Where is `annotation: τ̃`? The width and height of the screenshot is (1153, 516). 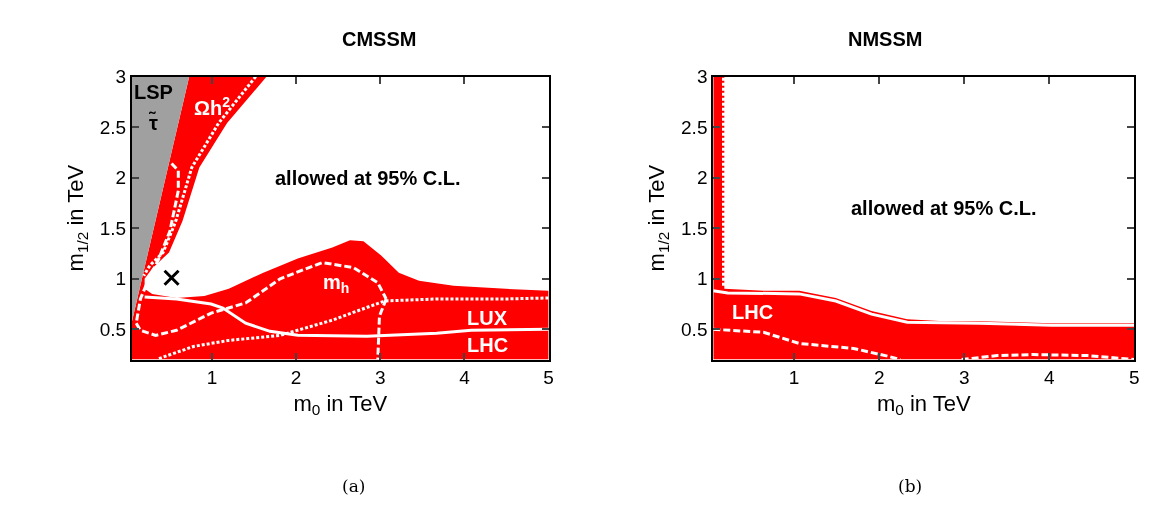 annotation: τ̃ is located at coordinates (153, 122).